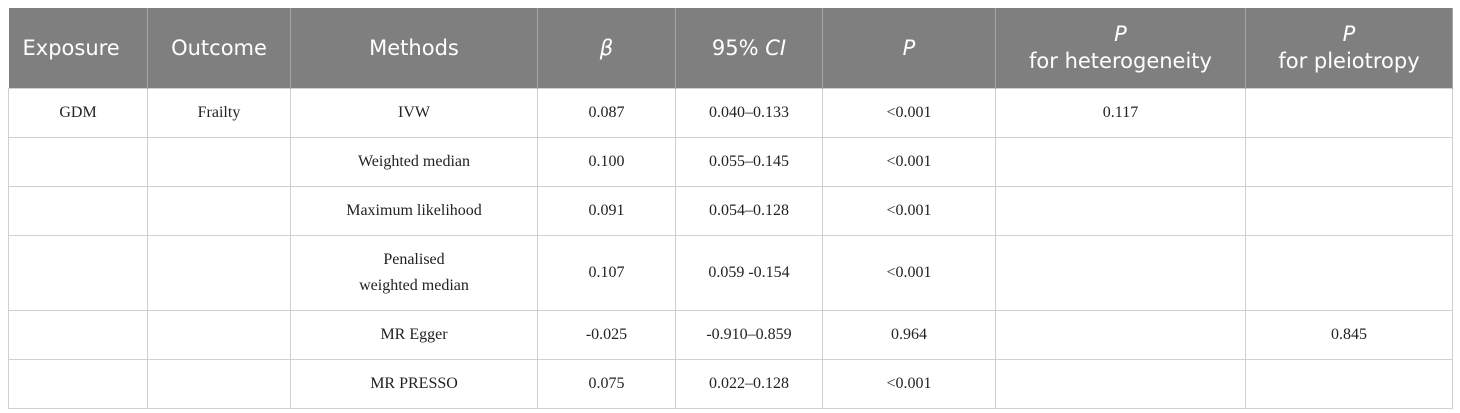 This screenshot has width=1460, height=413. I want to click on table-cell: Penalised weighted median, so click(414, 273).